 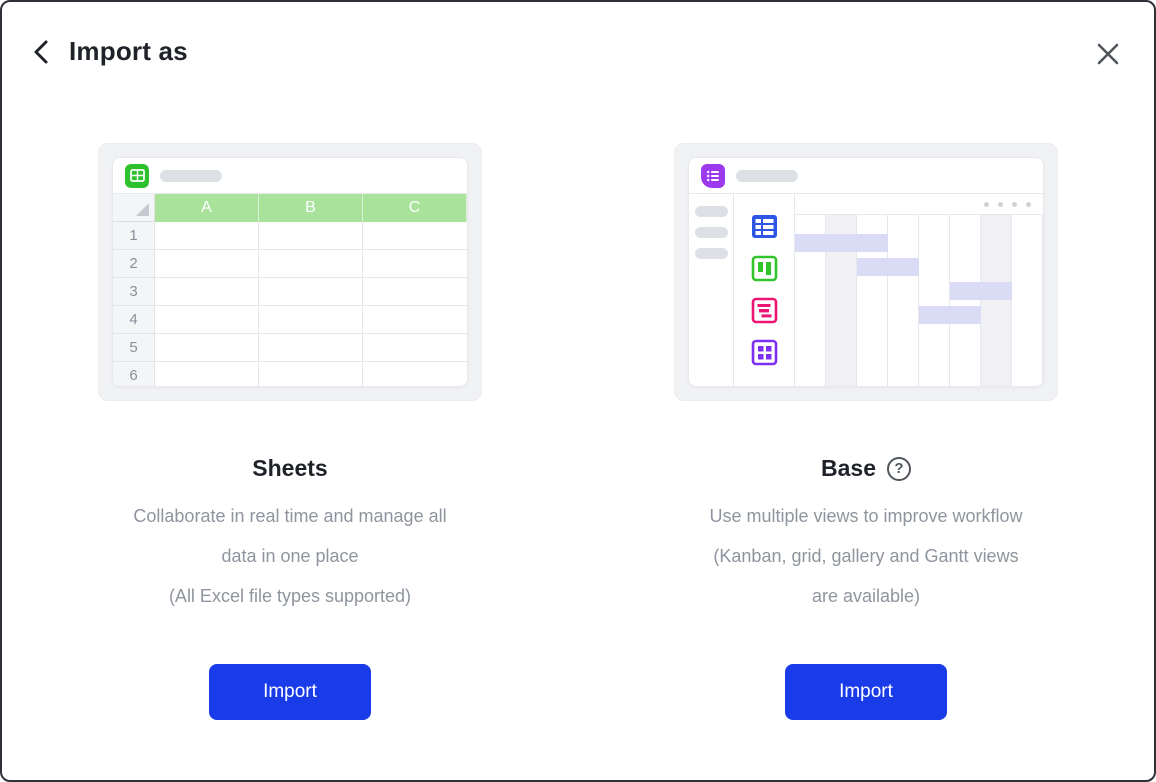 I want to click on corner-cell, so click(x=134, y=208).